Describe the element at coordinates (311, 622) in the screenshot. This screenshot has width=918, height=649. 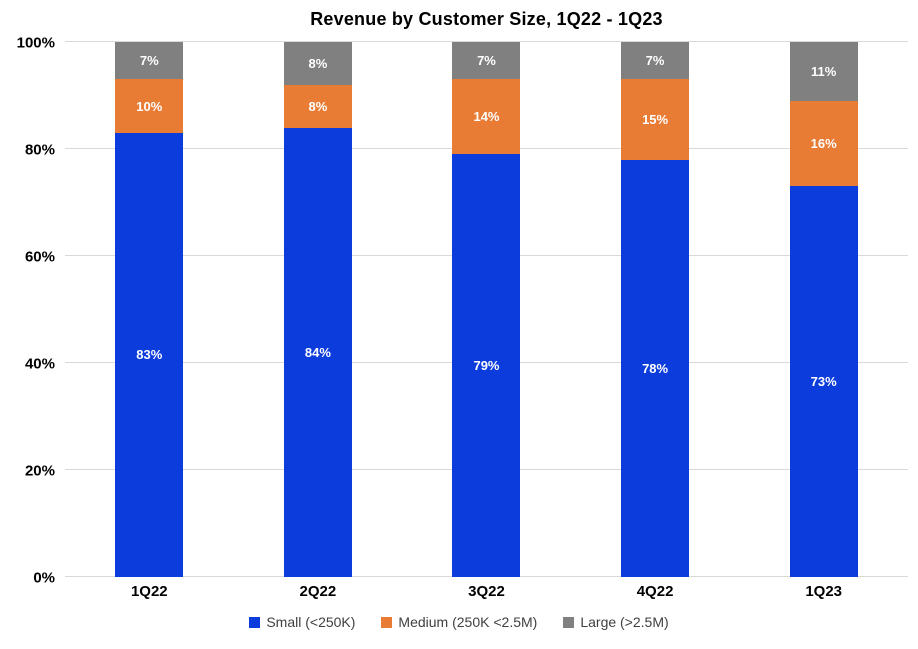
I see `legend-label: Small (<250K)` at that location.